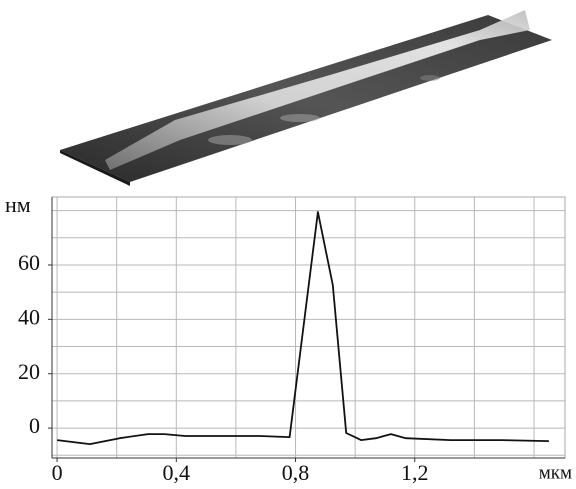 The width and height of the screenshot is (576, 489). Describe the element at coordinates (29, 371) in the screenshot. I see `y-tick-label: 20` at that location.